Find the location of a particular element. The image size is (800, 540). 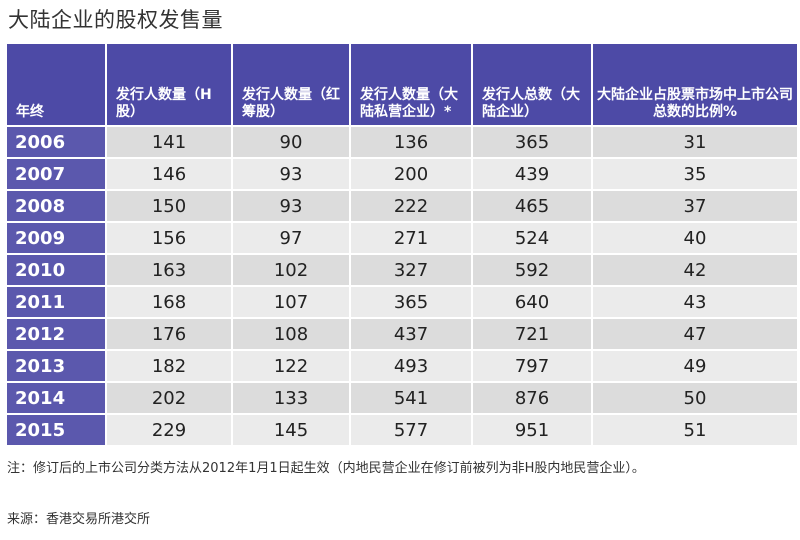

cell-total: 465 is located at coordinates (531, 205).